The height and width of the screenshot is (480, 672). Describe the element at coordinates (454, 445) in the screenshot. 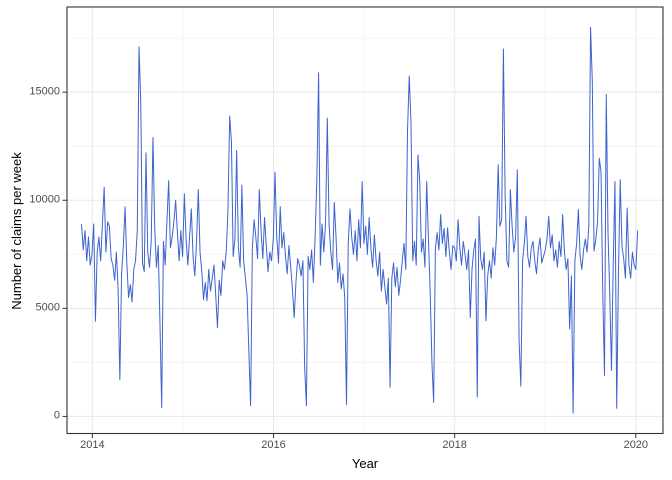

I see `x-tick-label-2018: 2018` at that location.